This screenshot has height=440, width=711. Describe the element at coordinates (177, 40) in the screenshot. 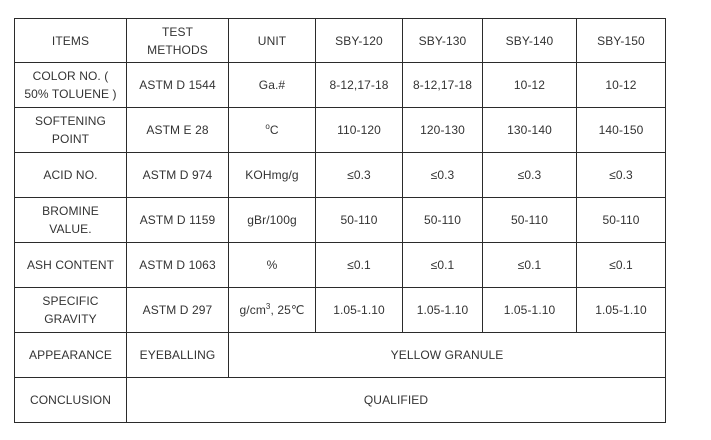

I see `header-test-methods: TEST METHODS` at that location.